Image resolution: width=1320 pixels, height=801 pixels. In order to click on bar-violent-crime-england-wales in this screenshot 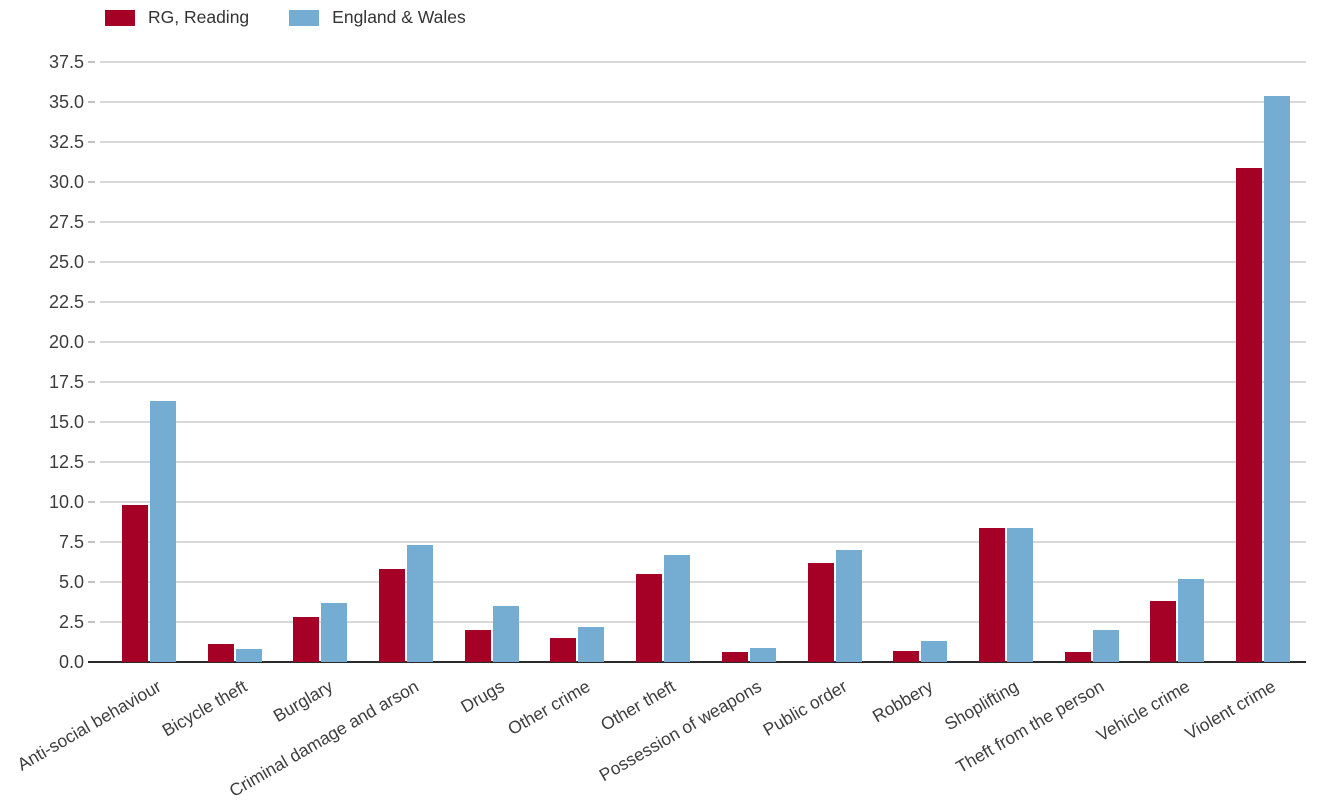, I will do `click(1277, 378)`.